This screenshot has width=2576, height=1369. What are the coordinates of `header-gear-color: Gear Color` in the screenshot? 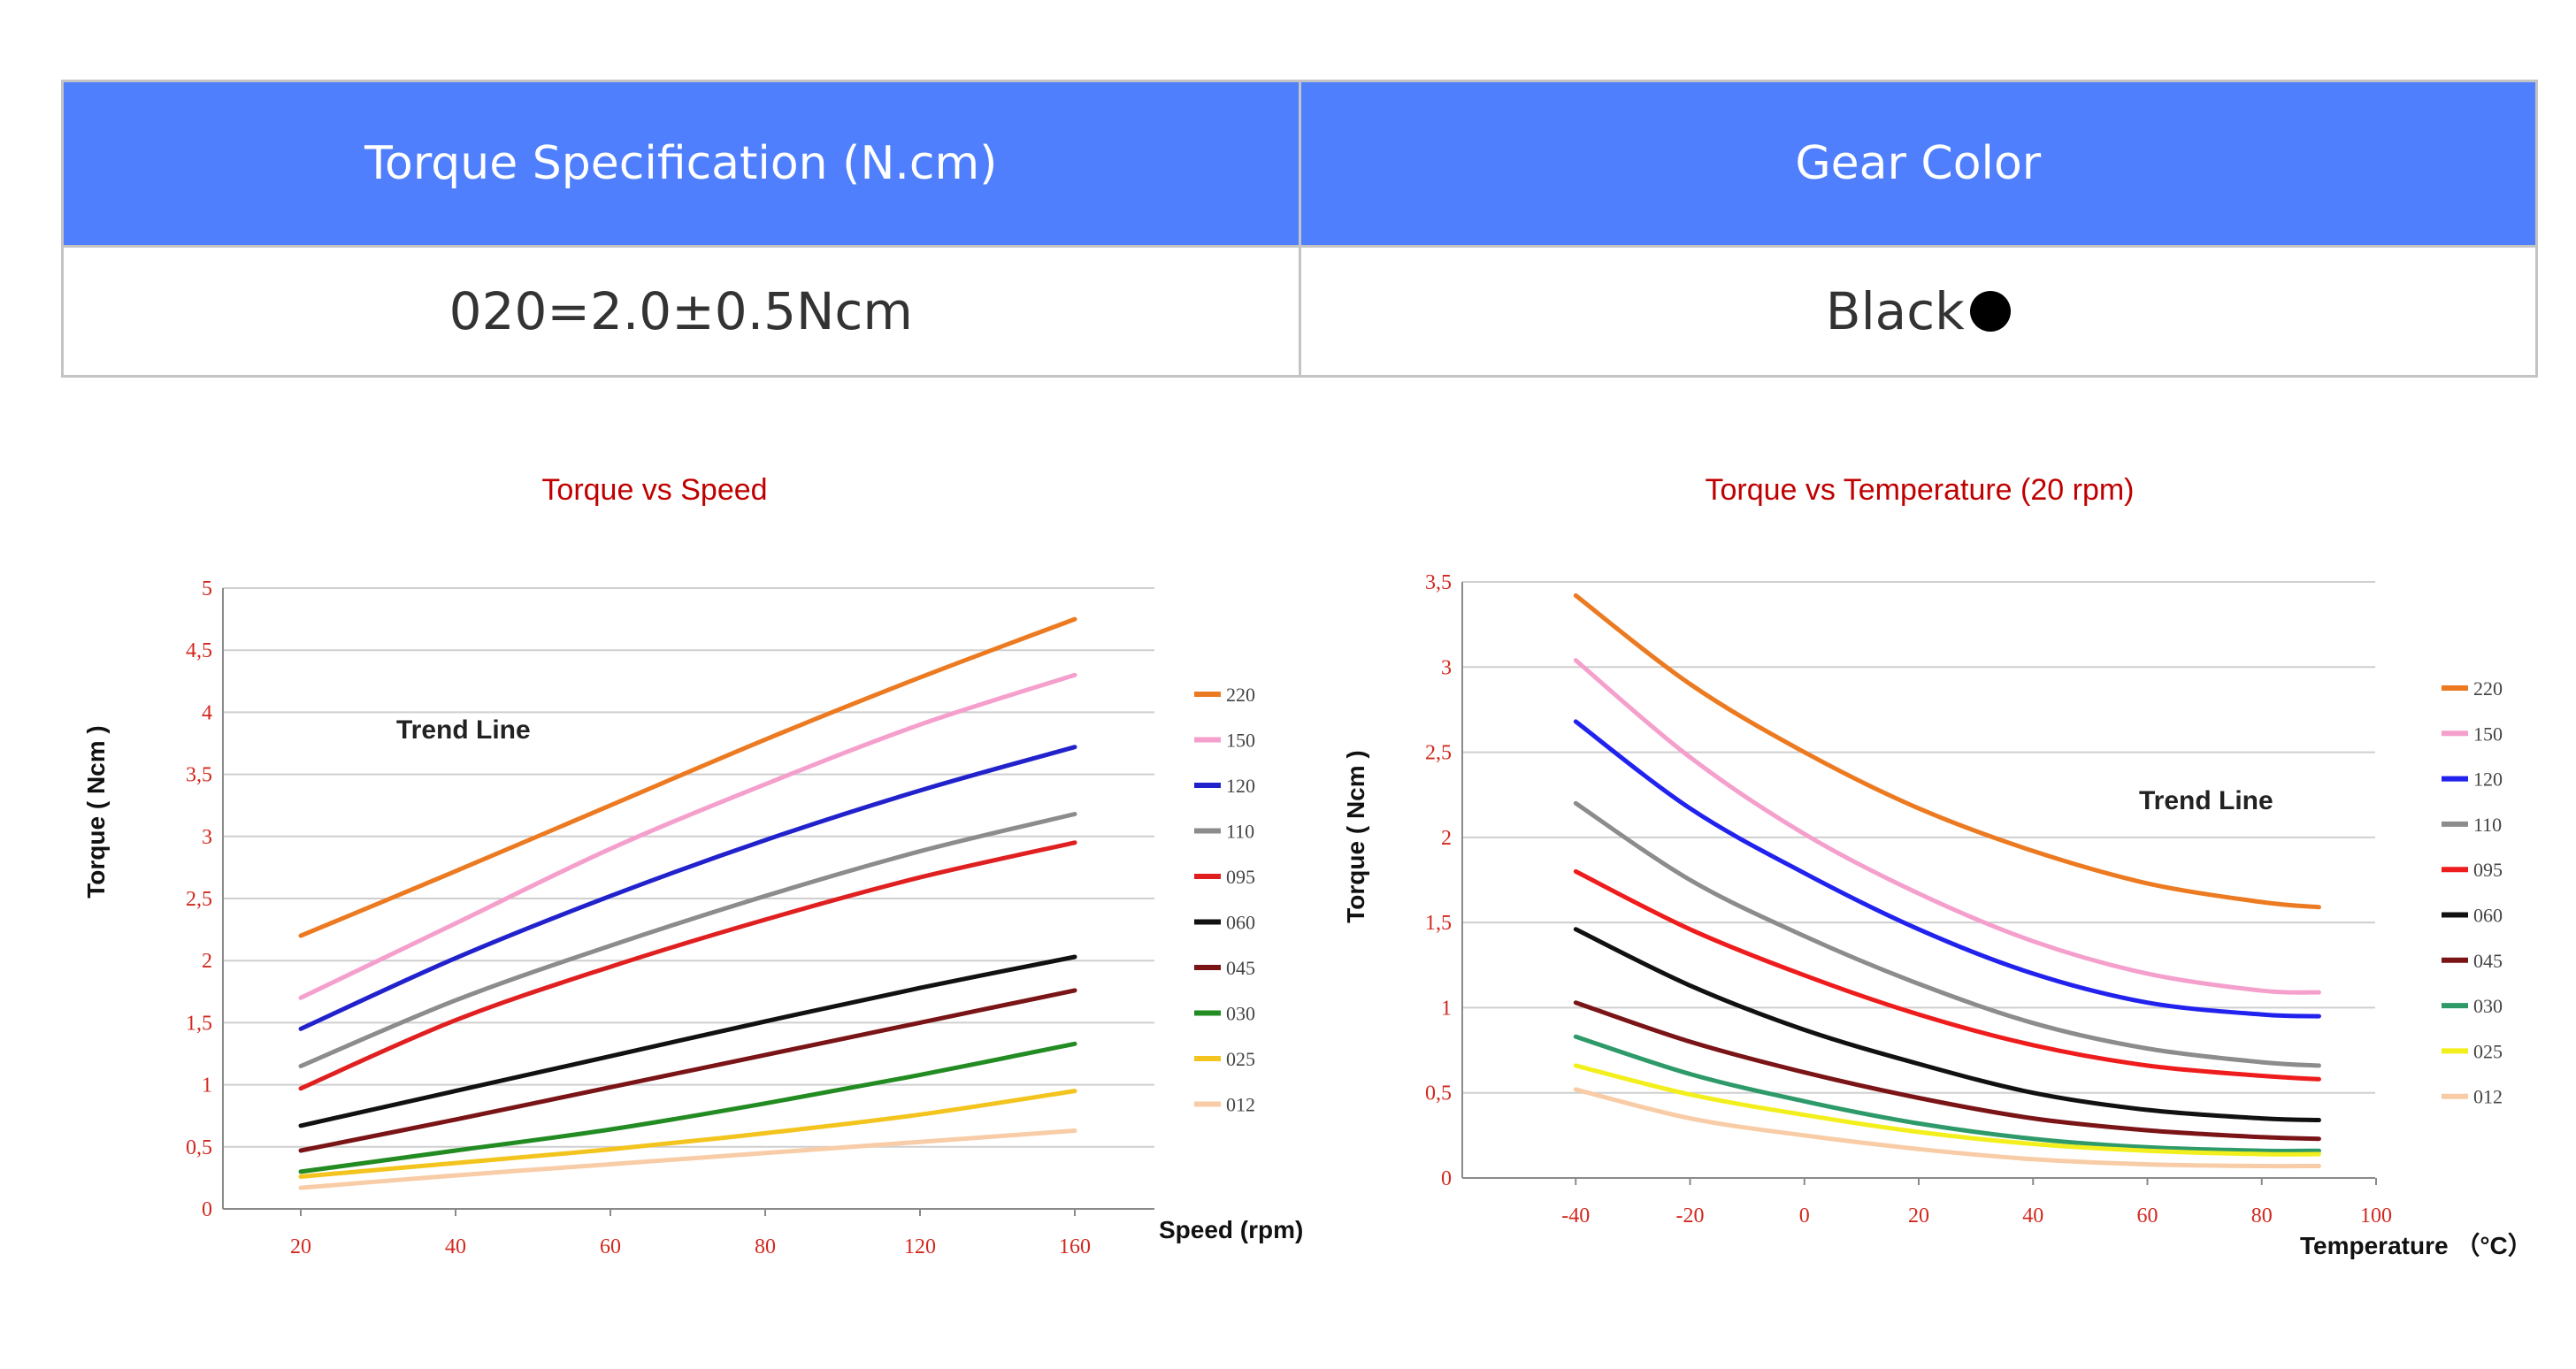 It's located at (1918, 164).